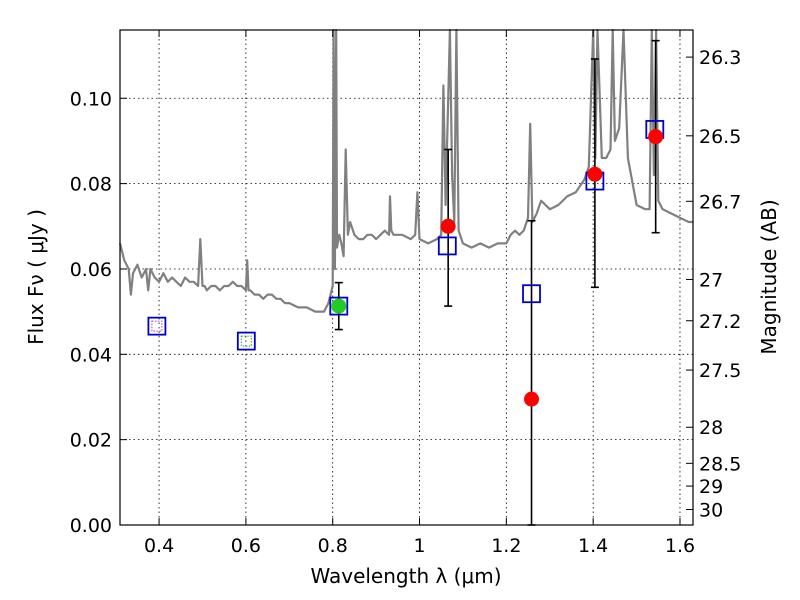 The image size is (800, 600). What do you see at coordinates (246, 546) in the screenshot?
I see `x-tick-label: 0.6` at bounding box center [246, 546].